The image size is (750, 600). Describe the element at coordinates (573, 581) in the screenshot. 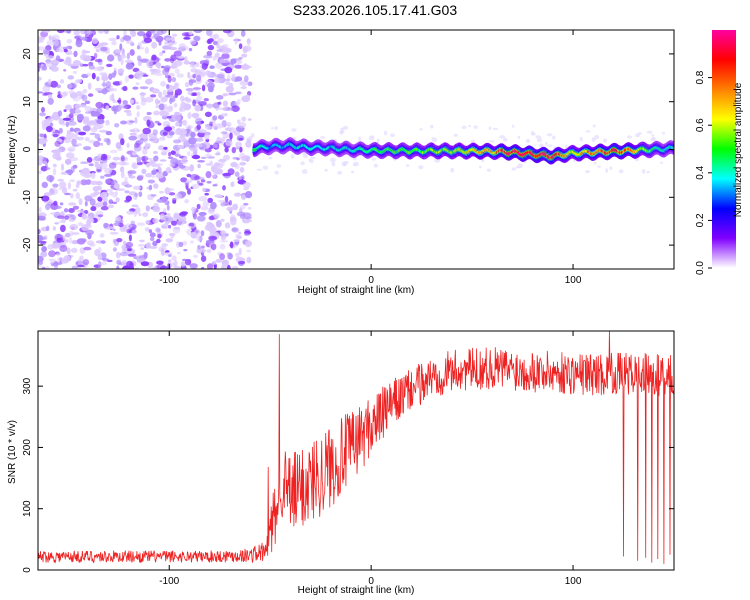

I see `snr-xtick-label: 100` at that location.